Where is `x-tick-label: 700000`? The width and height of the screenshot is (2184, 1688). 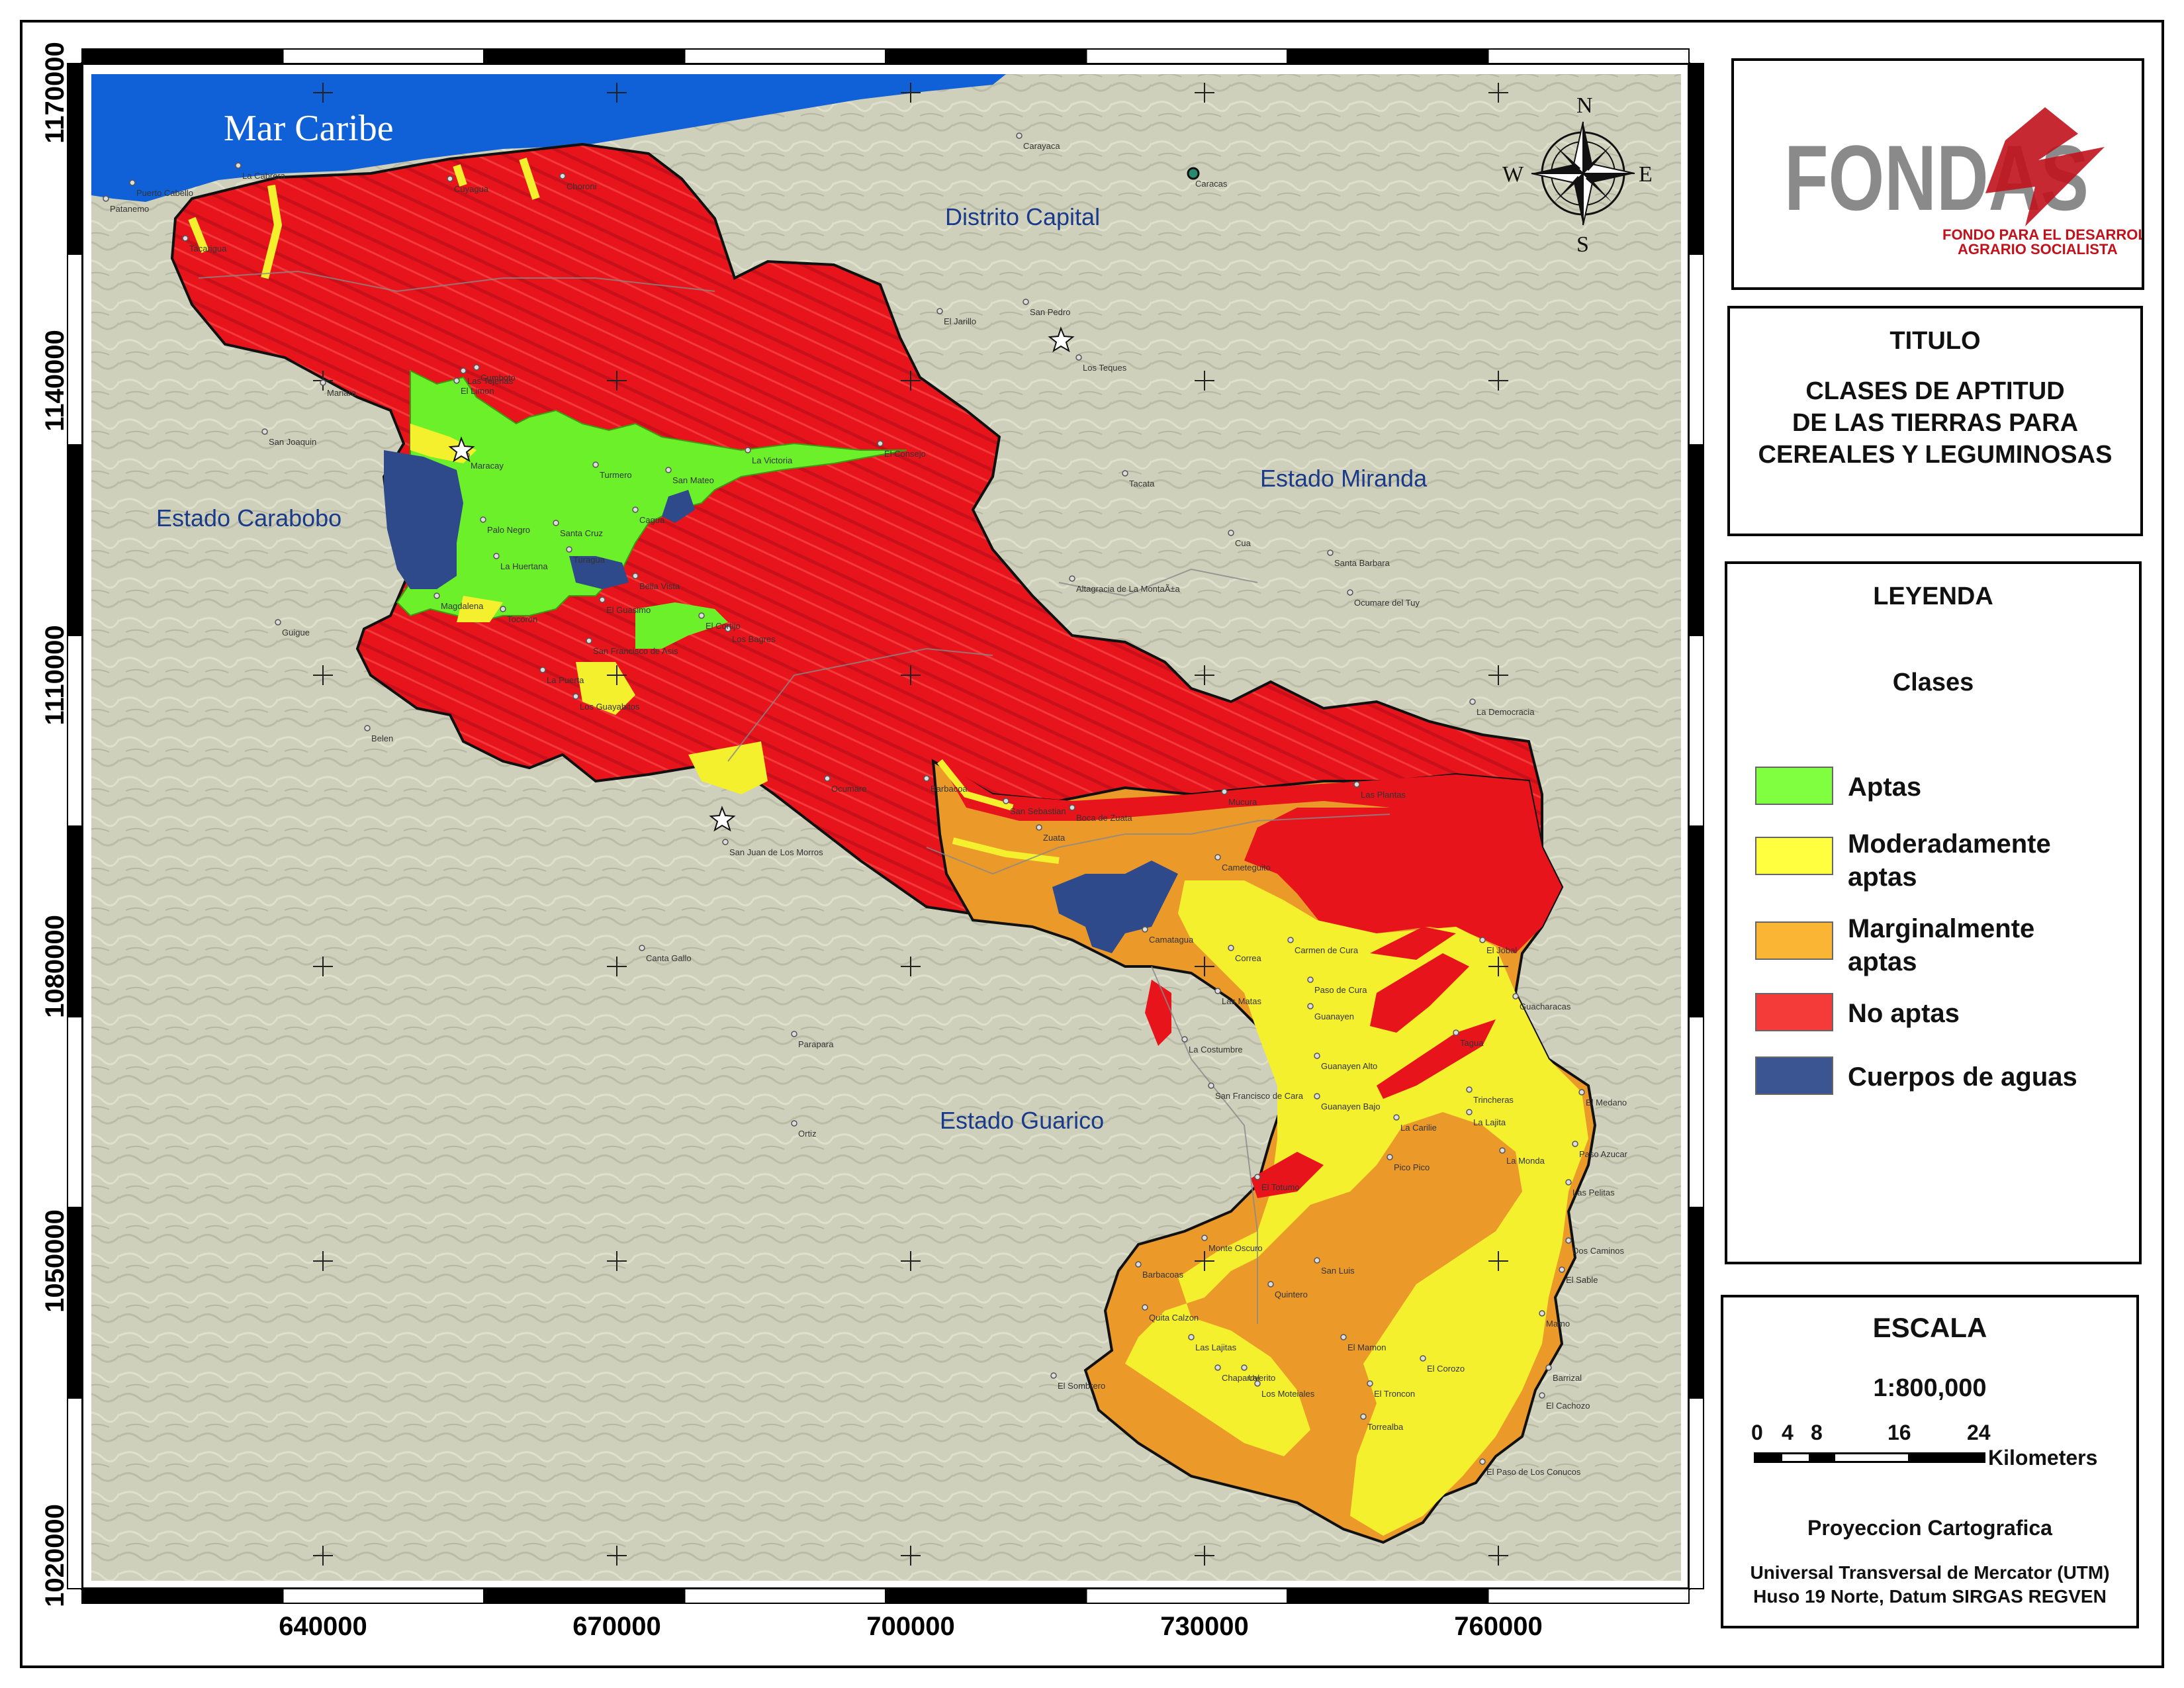
x-tick-label: 700000 is located at coordinates (910, 1626).